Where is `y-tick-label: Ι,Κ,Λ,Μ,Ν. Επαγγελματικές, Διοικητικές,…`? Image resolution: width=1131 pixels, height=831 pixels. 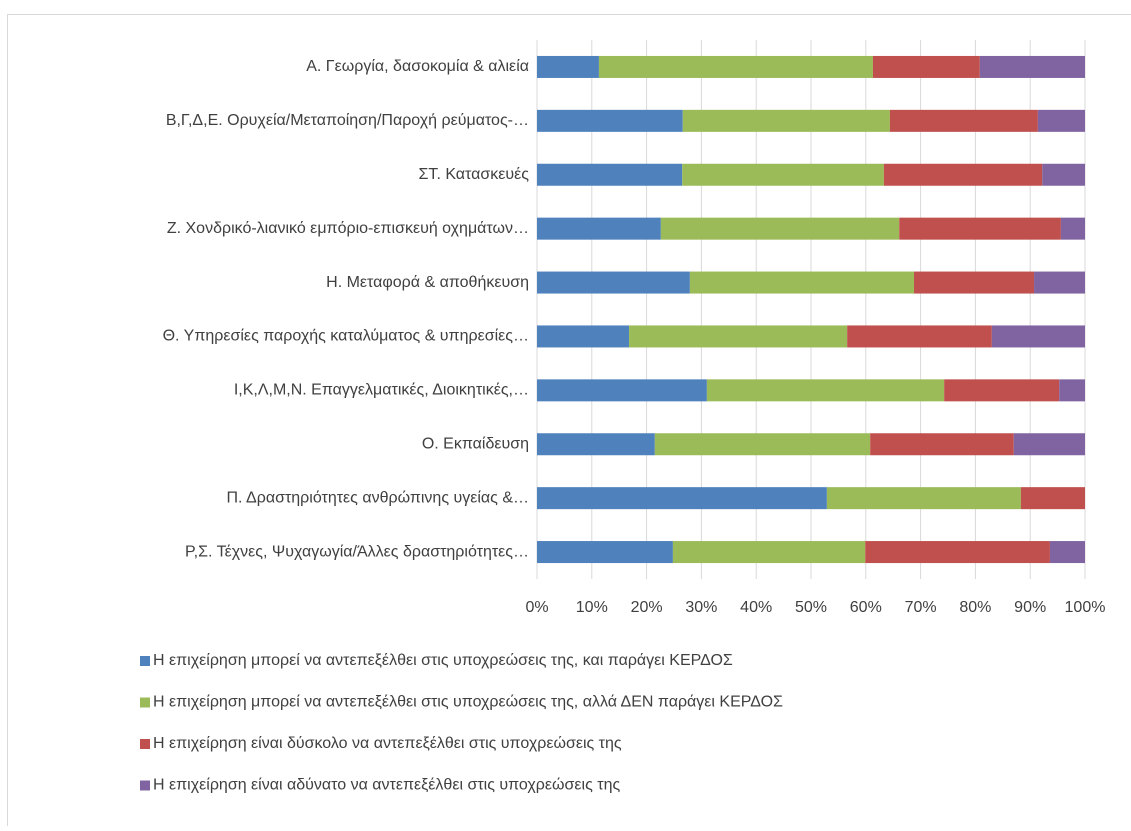 y-tick-label: Ι,Κ,Λ,Μ,Ν. Επαγγελματικές, Διοικητικές,… is located at coordinates (381, 390).